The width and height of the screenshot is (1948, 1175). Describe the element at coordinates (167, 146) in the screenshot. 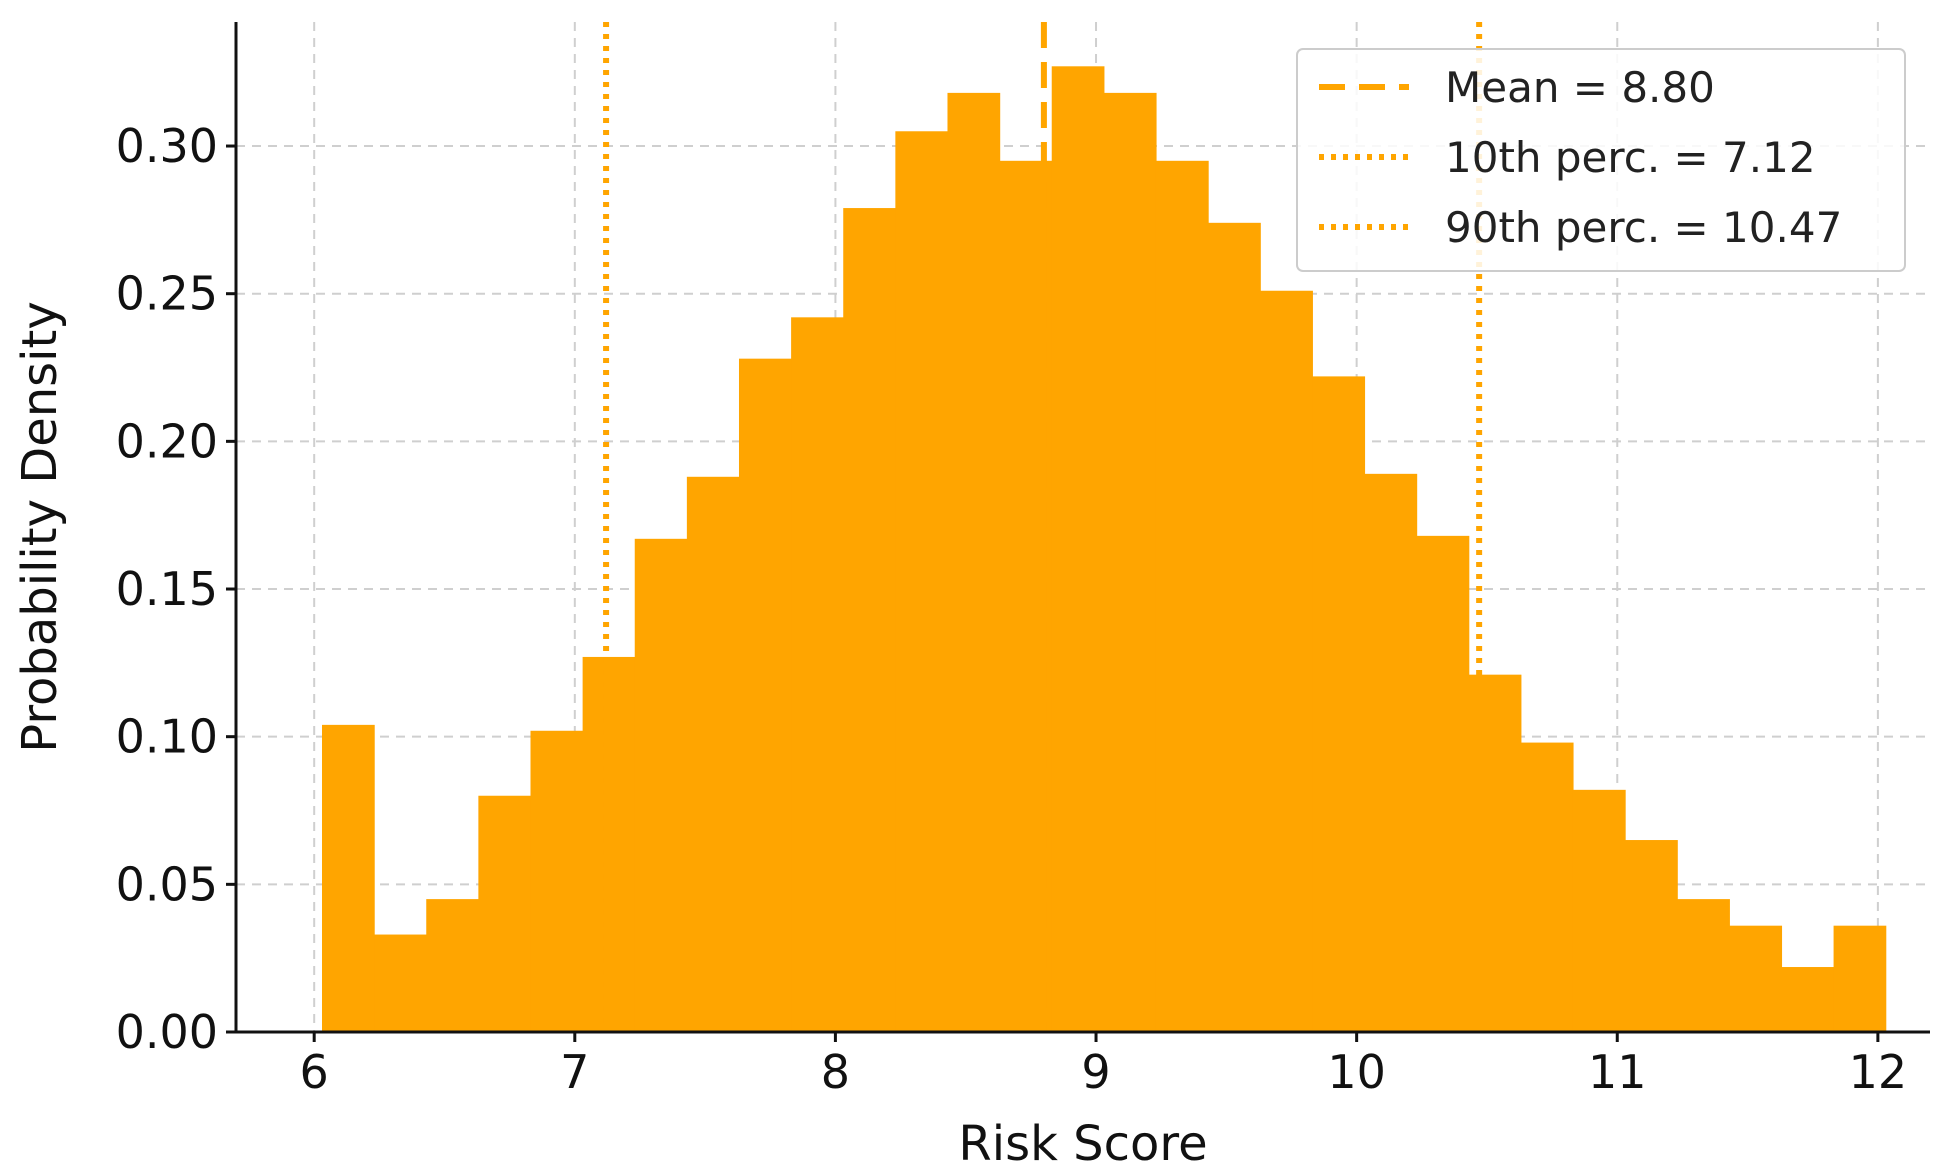

I see `y-tick-label: 0.30` at that location.